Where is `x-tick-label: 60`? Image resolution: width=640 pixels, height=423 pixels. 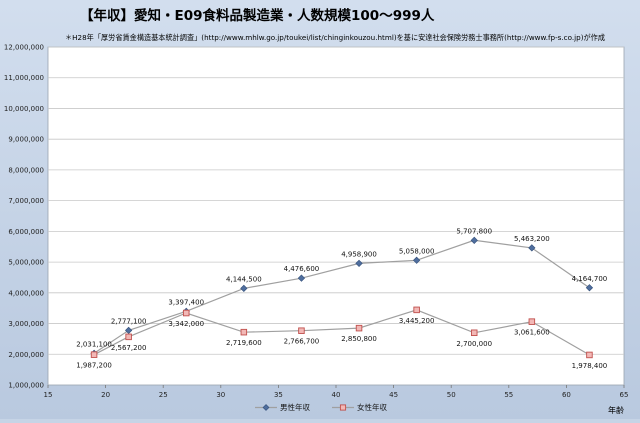 x-tick-label: 60 is located at coordinates (566, 395).